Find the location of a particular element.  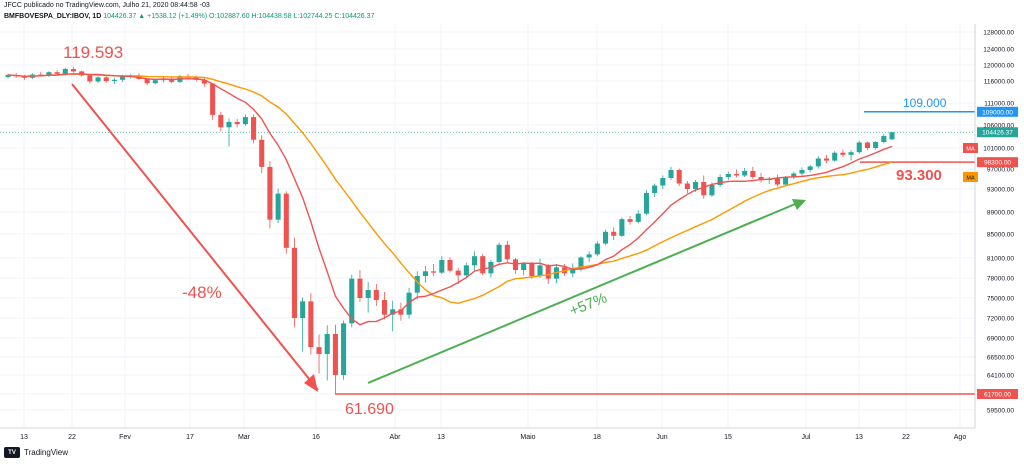

price-tick-label: 72000.00 is located at coordinates (1000, 319).